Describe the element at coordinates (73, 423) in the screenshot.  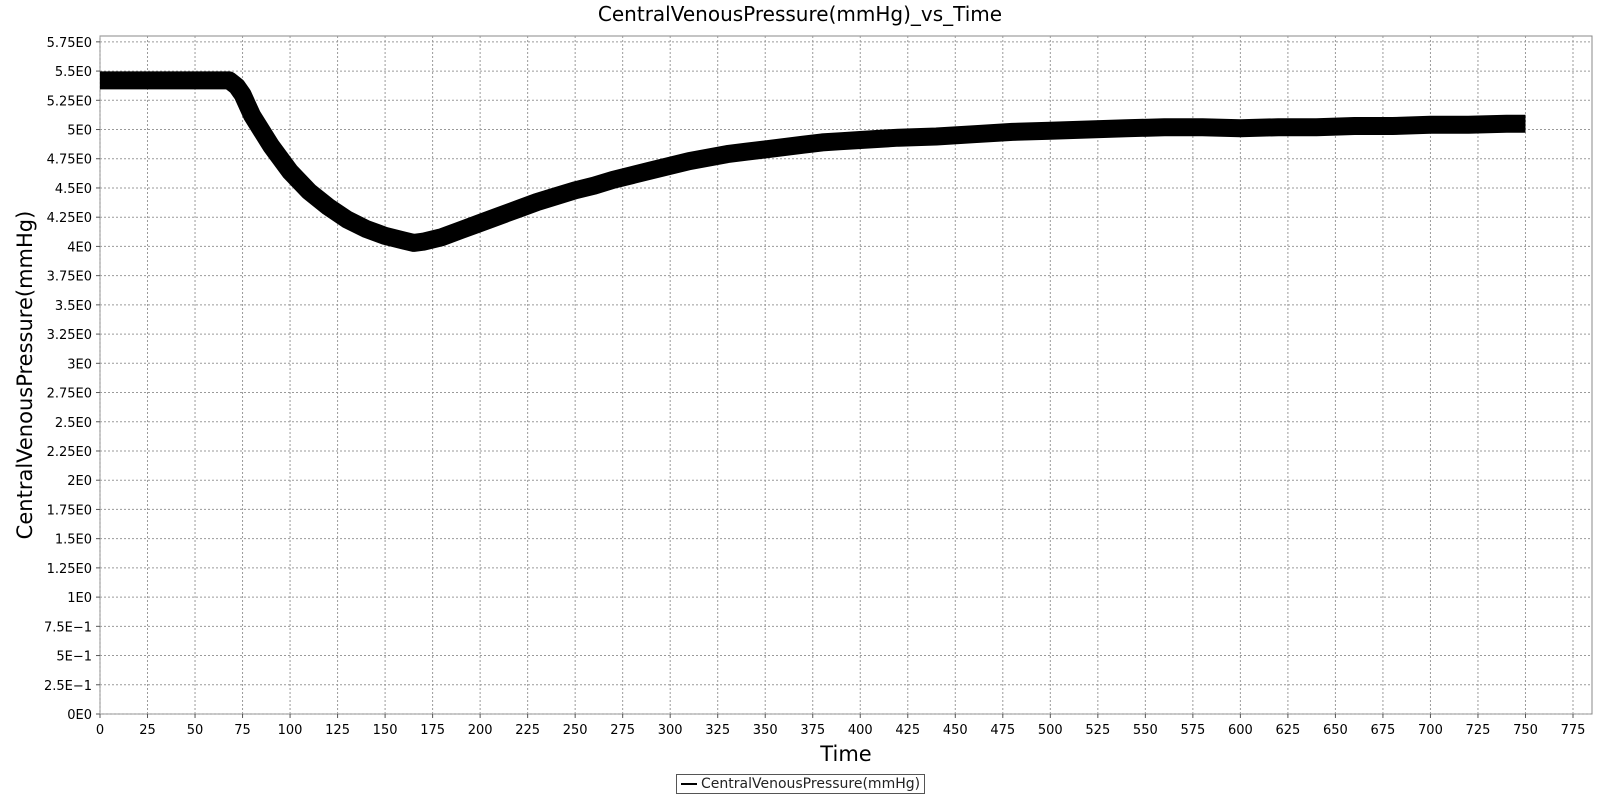
I see `y-tick-label: 2.5E0` at that location.